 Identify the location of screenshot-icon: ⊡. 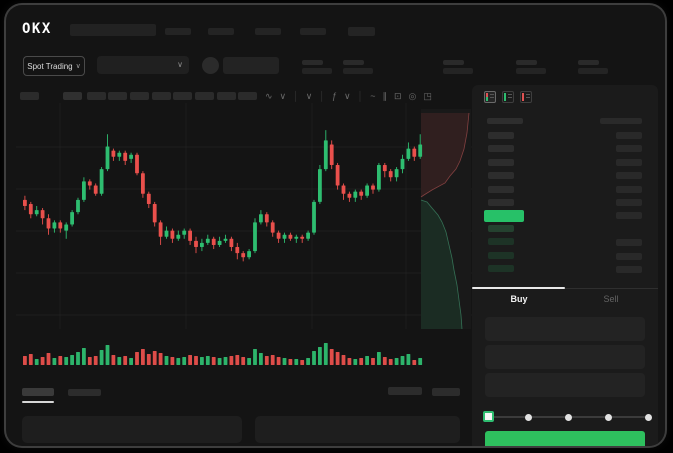
(397, 96).